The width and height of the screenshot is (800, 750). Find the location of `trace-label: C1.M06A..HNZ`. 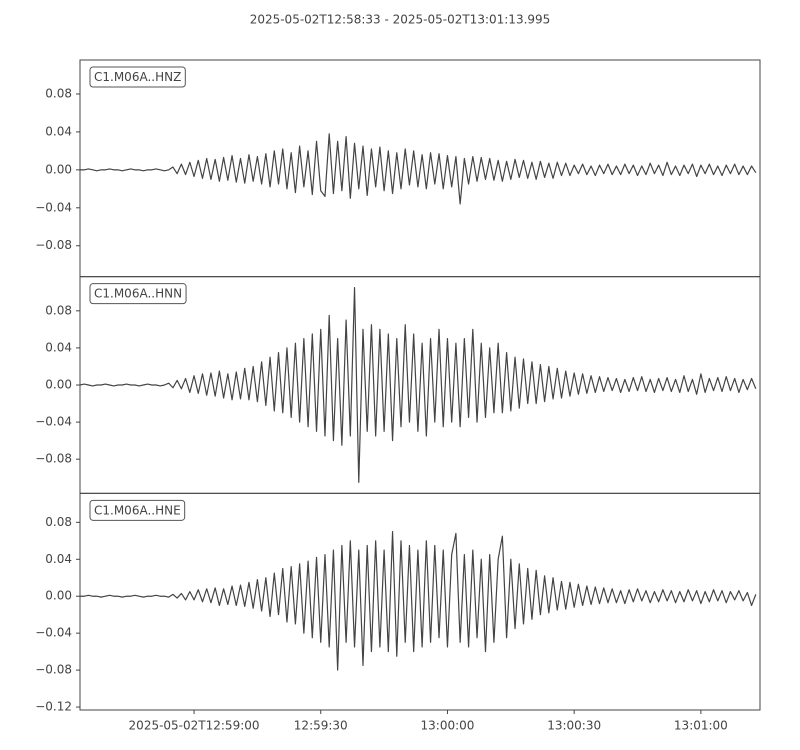

trace-label: C1.M06A..HNZ is located at coordinates (137, 77).